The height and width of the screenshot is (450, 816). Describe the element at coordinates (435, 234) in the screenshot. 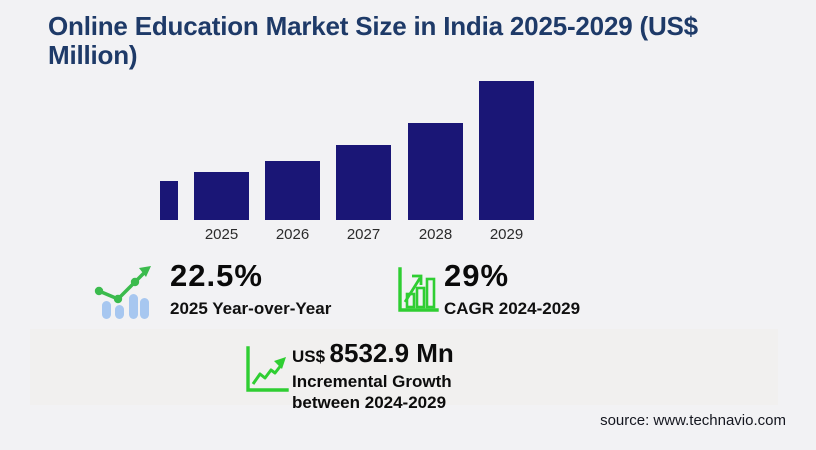

I see `x-axis-label-2028: 2028` at that location.